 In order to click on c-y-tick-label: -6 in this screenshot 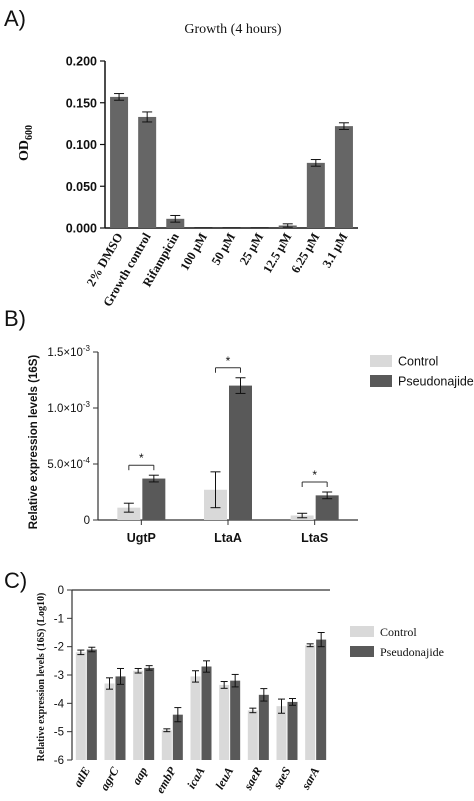, I will do `click(59, 761)`.